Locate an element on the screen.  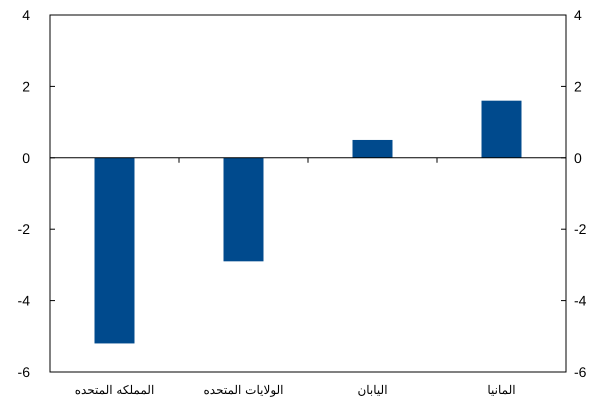
y2-tick-label: 4 is located at coordinates (578, 15).